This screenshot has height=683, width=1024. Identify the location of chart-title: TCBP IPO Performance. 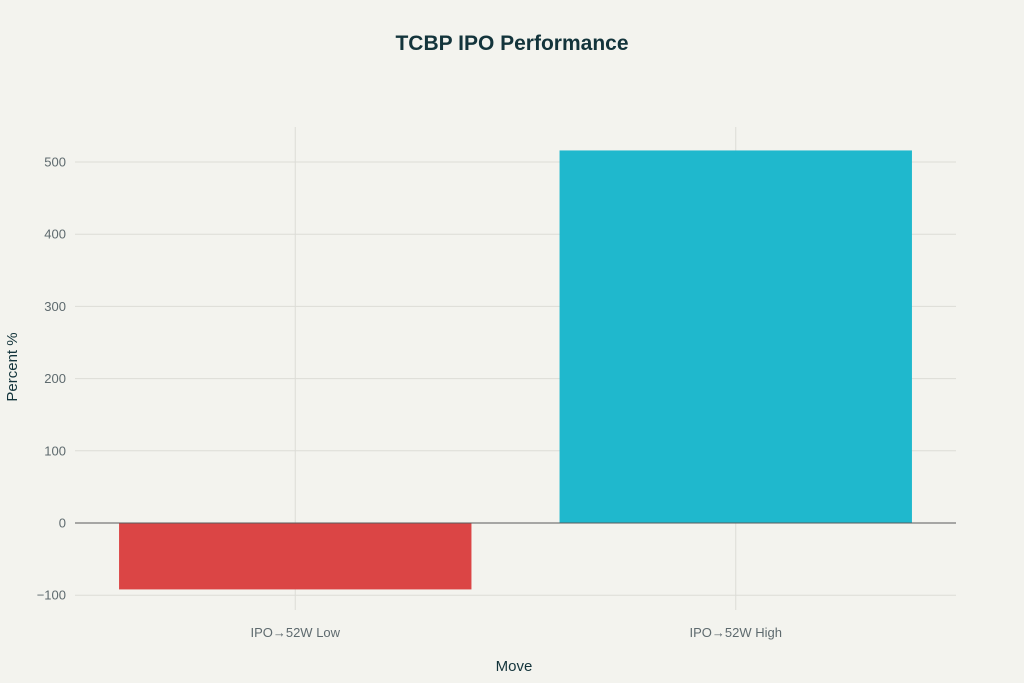
(511, 43).